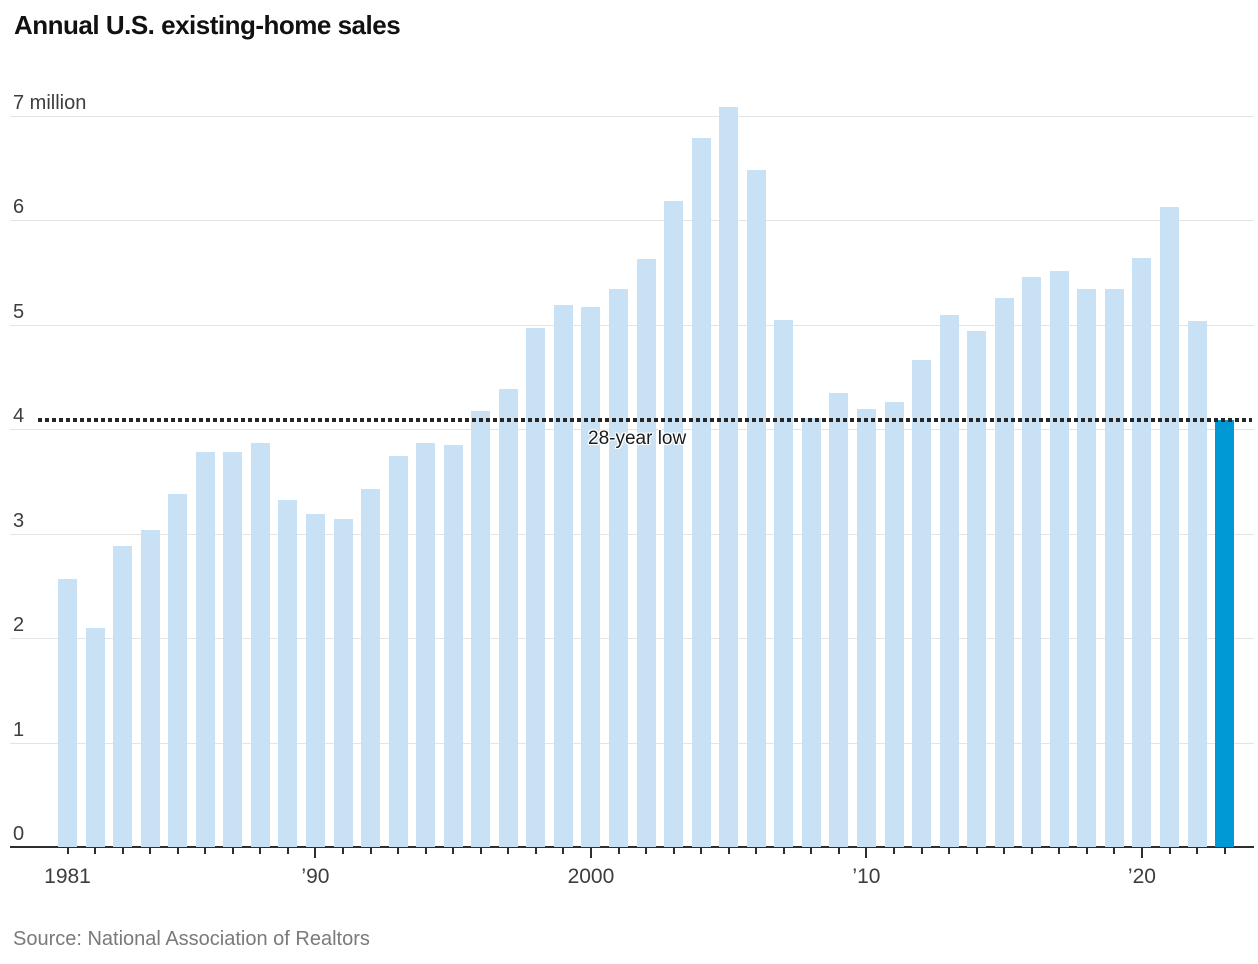  What do you see at coordinates (1197, 584) in the screenshot?
I see `bar-2022` at bounding box center [1197, 584].